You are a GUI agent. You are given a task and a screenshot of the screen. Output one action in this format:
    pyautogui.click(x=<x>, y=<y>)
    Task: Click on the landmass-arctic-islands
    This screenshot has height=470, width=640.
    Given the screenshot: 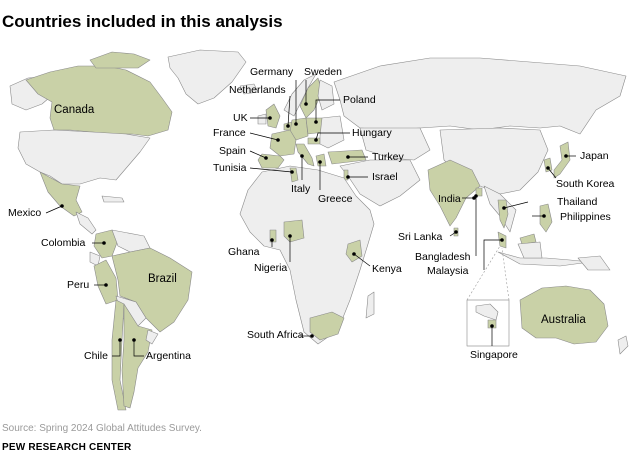 What is the action you would take?
    pyautogui.click(x=120, y=60)
    